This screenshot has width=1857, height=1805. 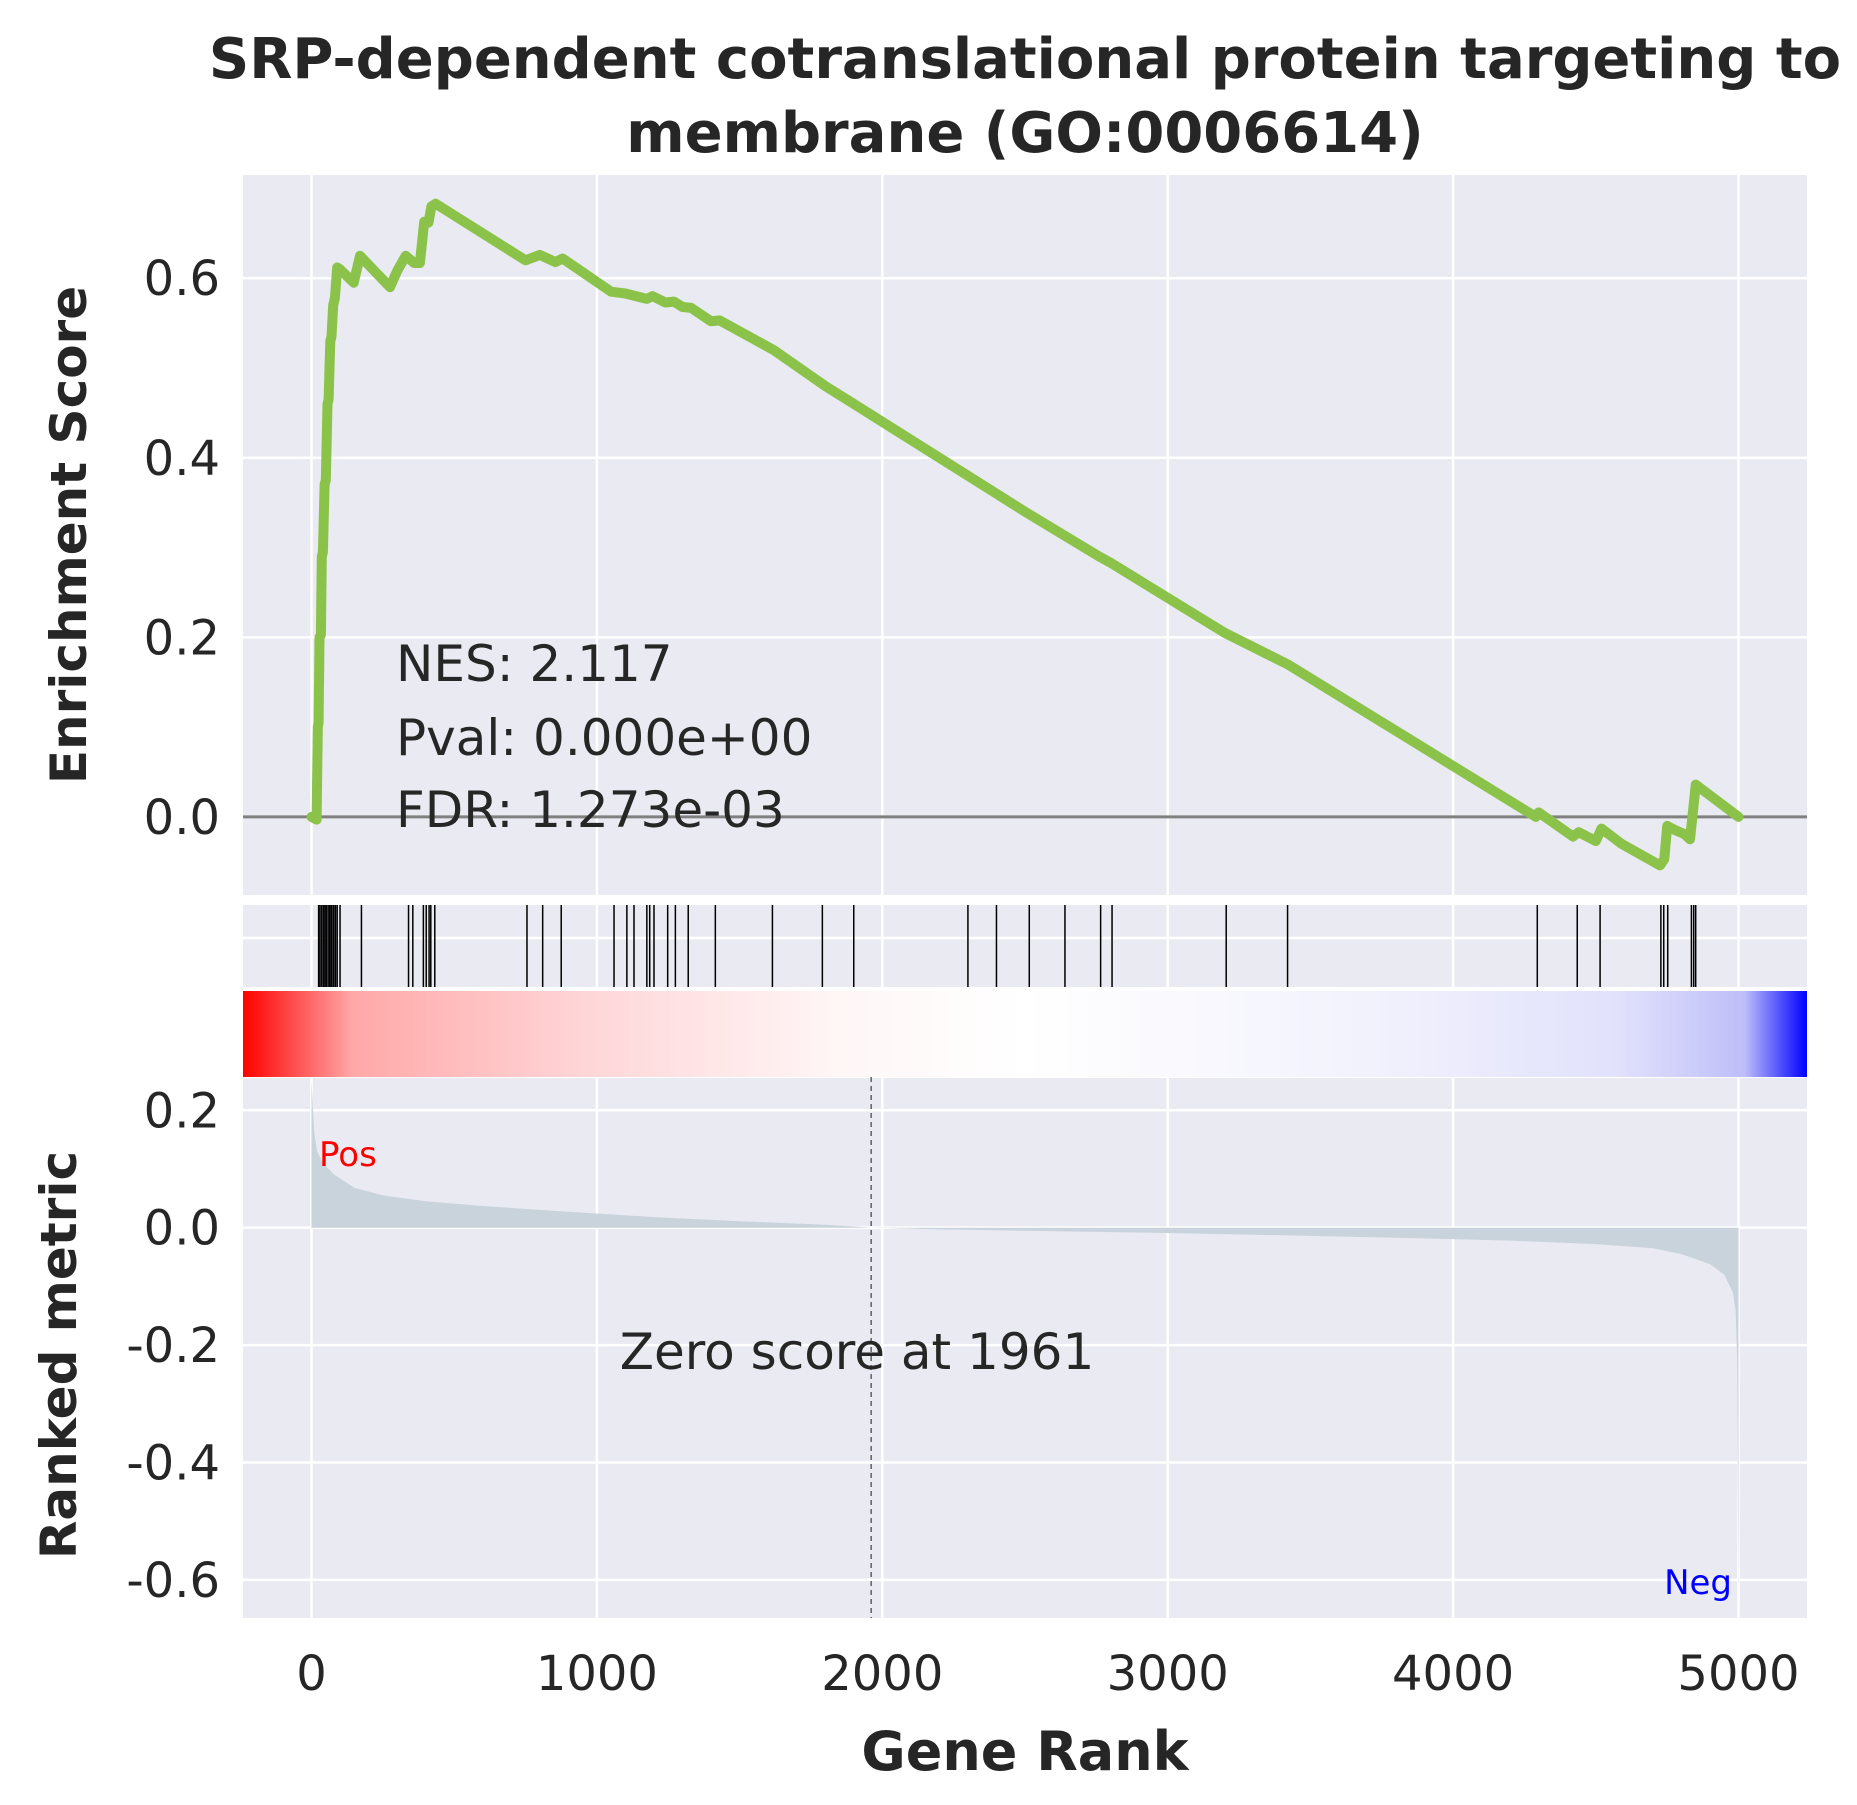 I want to click on hit-markers, so click(x=1007, y=946).